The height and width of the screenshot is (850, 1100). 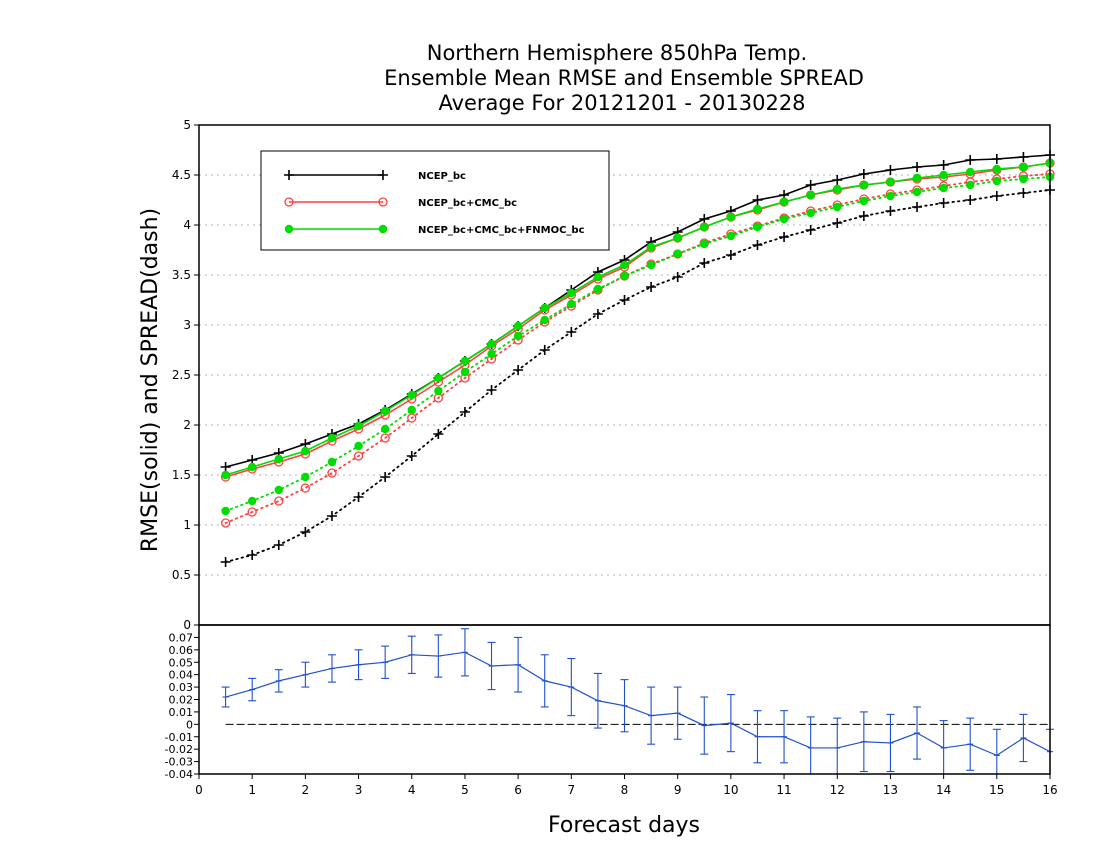 What do you see at coordinates (181, 375) in the screenshot?
I see `y-tick-label: 2.5` at bounding box center [181, 375].